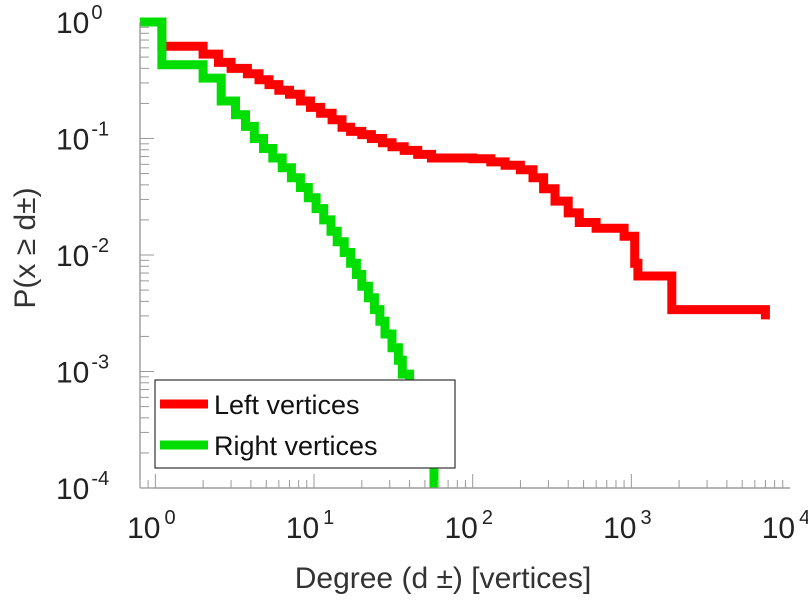 The image size is (808, 600). I want to click on x-tick-labels: 10 0 10 1 10 2 10 3 10 4, so click(467, 526).